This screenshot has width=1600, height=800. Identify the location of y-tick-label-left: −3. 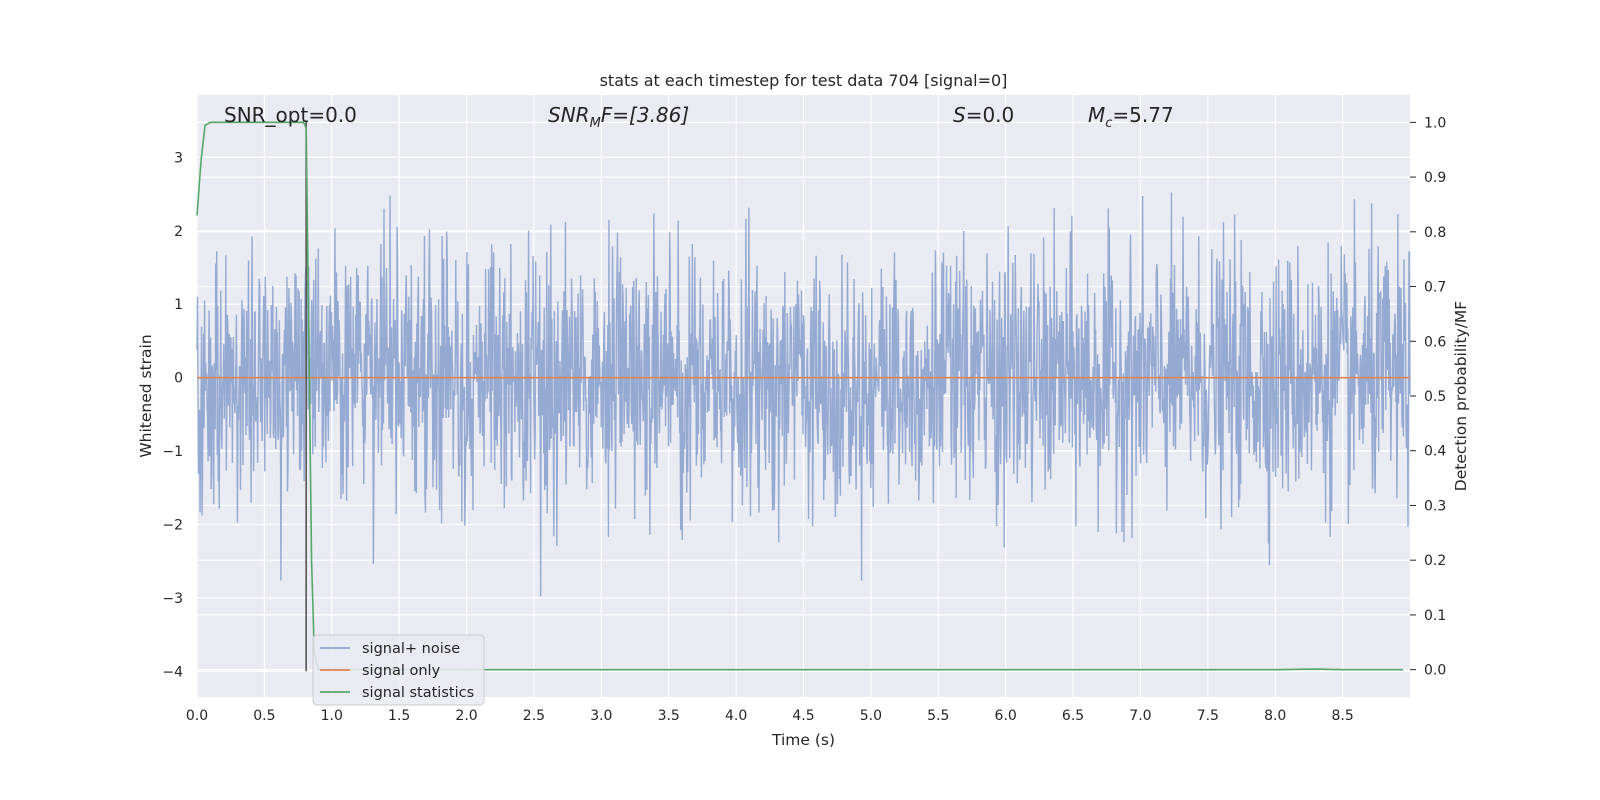
(172, 599).